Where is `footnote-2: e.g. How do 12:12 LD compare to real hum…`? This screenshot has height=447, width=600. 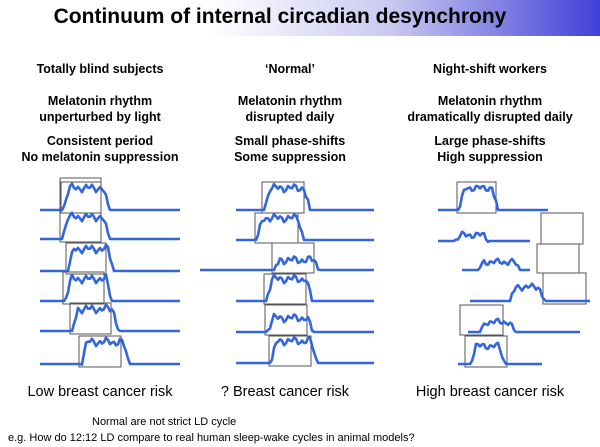 footnote-2: e.g. How do 12:12 LD compare to real hum… is located at coordinates (211, 438).